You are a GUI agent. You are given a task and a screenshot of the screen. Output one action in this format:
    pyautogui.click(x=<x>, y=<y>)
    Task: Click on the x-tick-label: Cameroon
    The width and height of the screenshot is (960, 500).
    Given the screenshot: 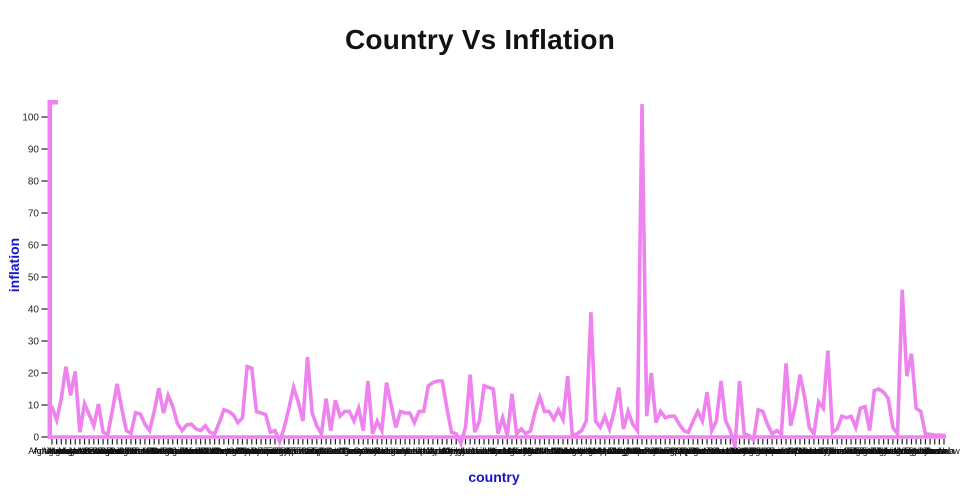 What is the action you would take?
    pyautogui.click(x=191, y=451)
    